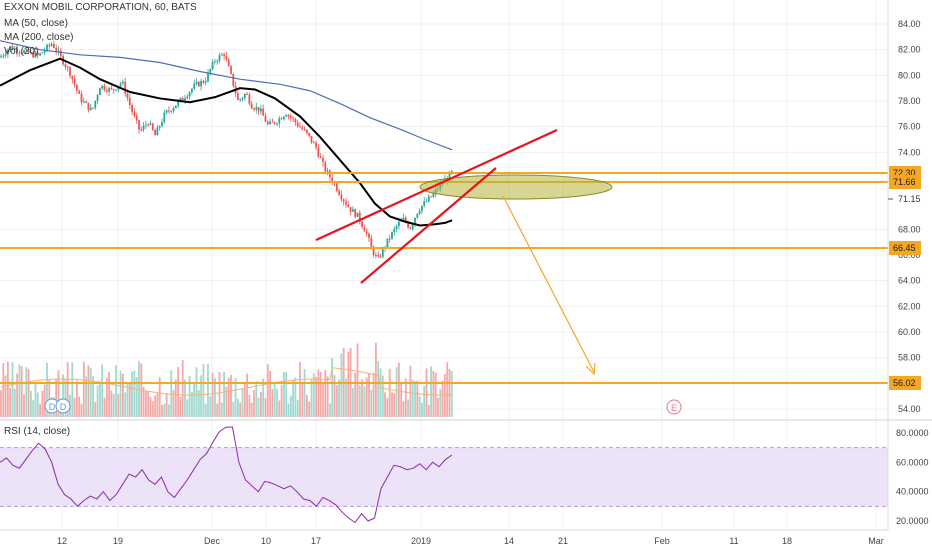  What do you see at coordinates (548, 284) in the screenshot?
I see `projection-arrow-line` at bounding box center [548, 284].